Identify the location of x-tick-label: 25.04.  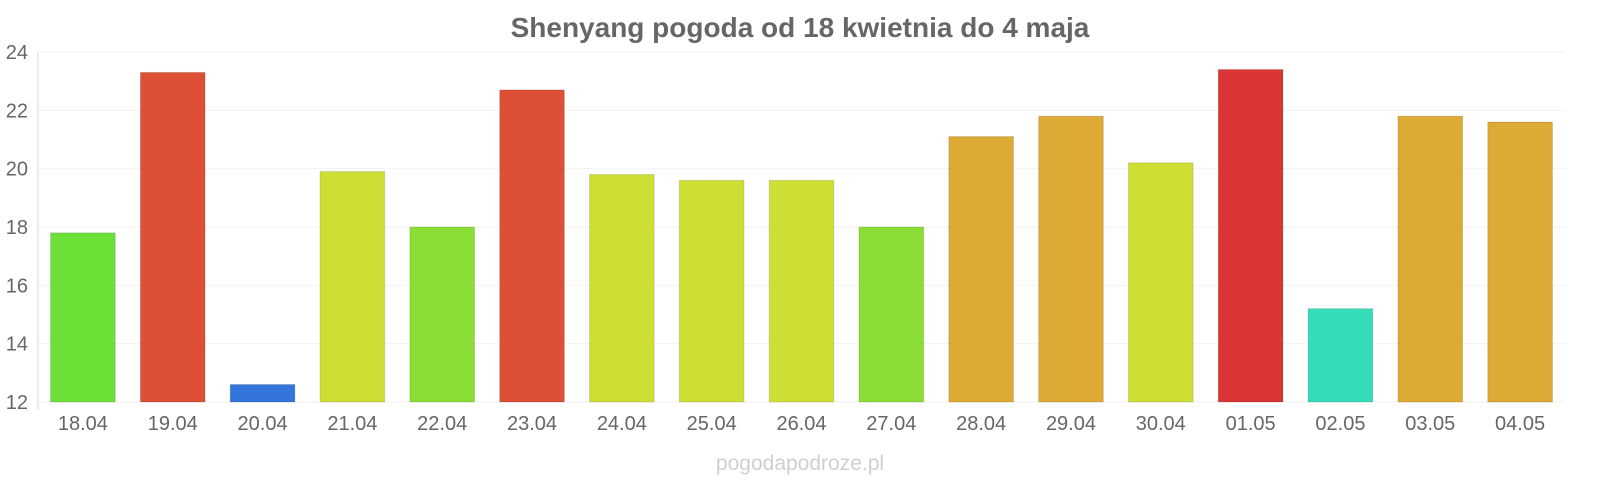
(712, 424).